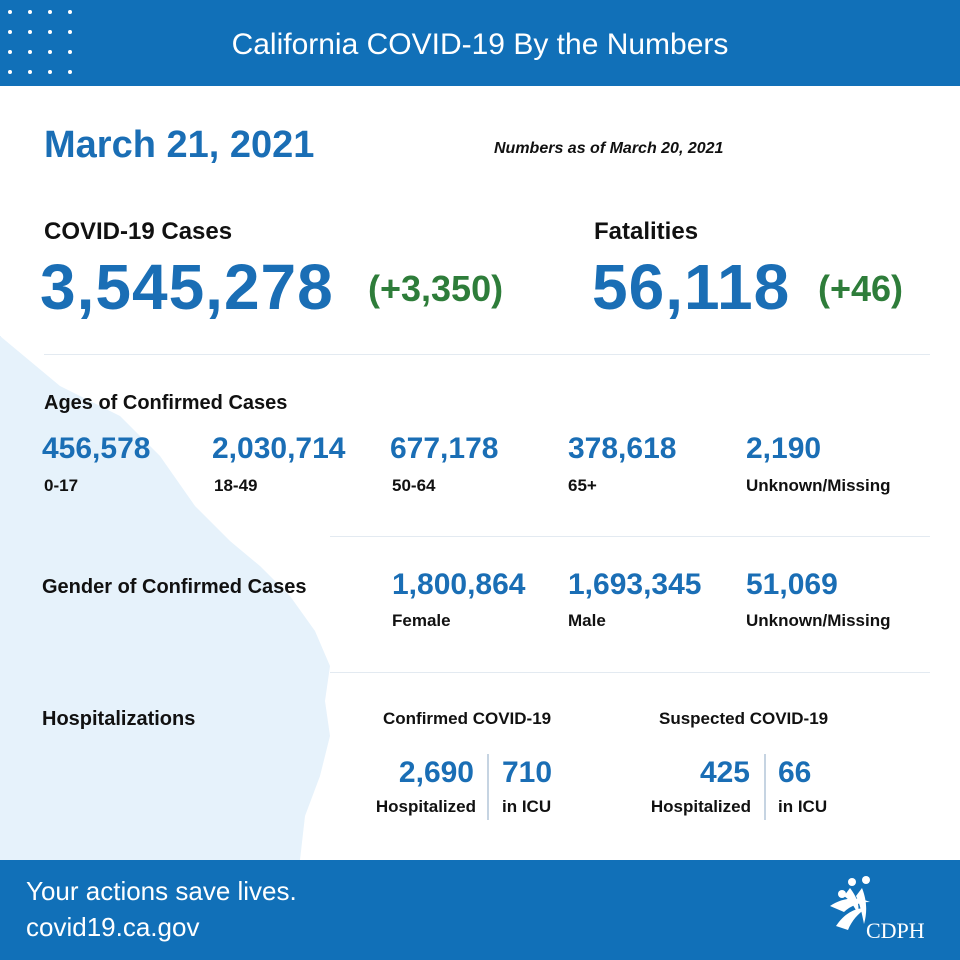 This screenshot has height=960, width=960. What do you see at coordinates (609, 148) in the screenshot?
I see `numbers-as-of: Numbers as of March 20, 2021` at bounding box center [609, 148].